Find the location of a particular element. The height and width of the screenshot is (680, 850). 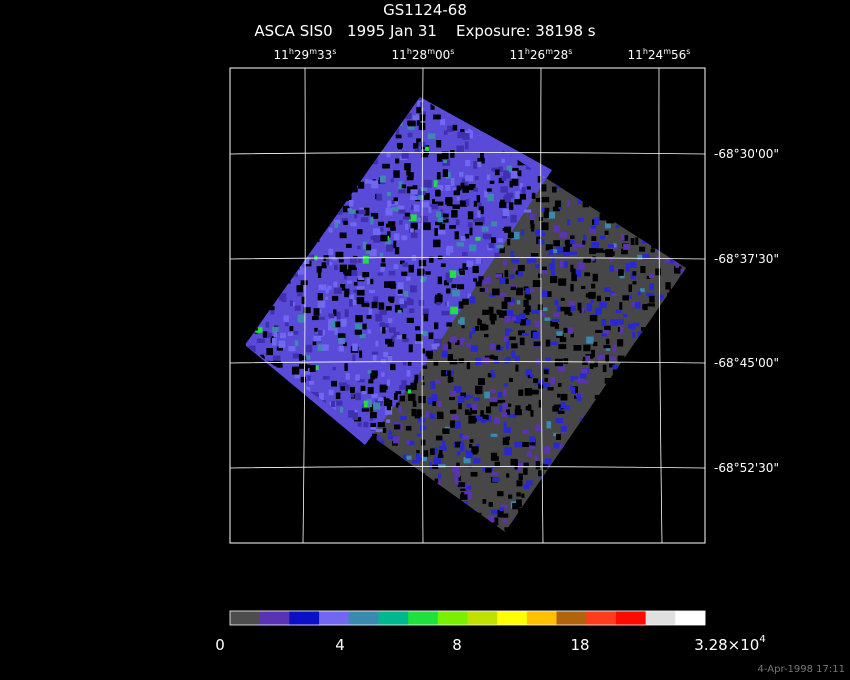

ra-unit: h is located at coordinates (527, 51).